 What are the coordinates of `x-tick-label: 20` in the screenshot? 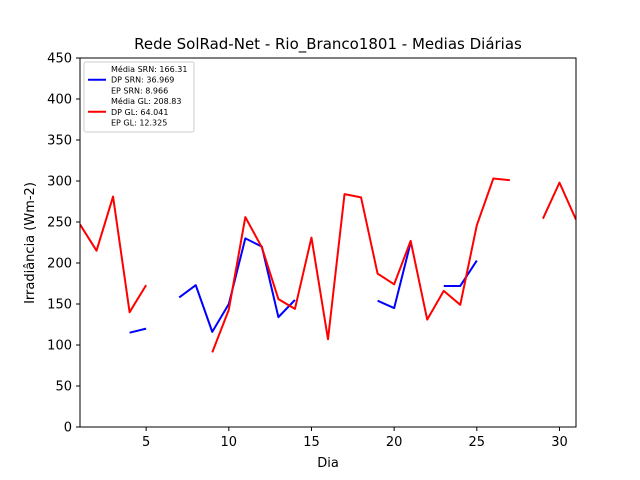 It's located at (394, 442).